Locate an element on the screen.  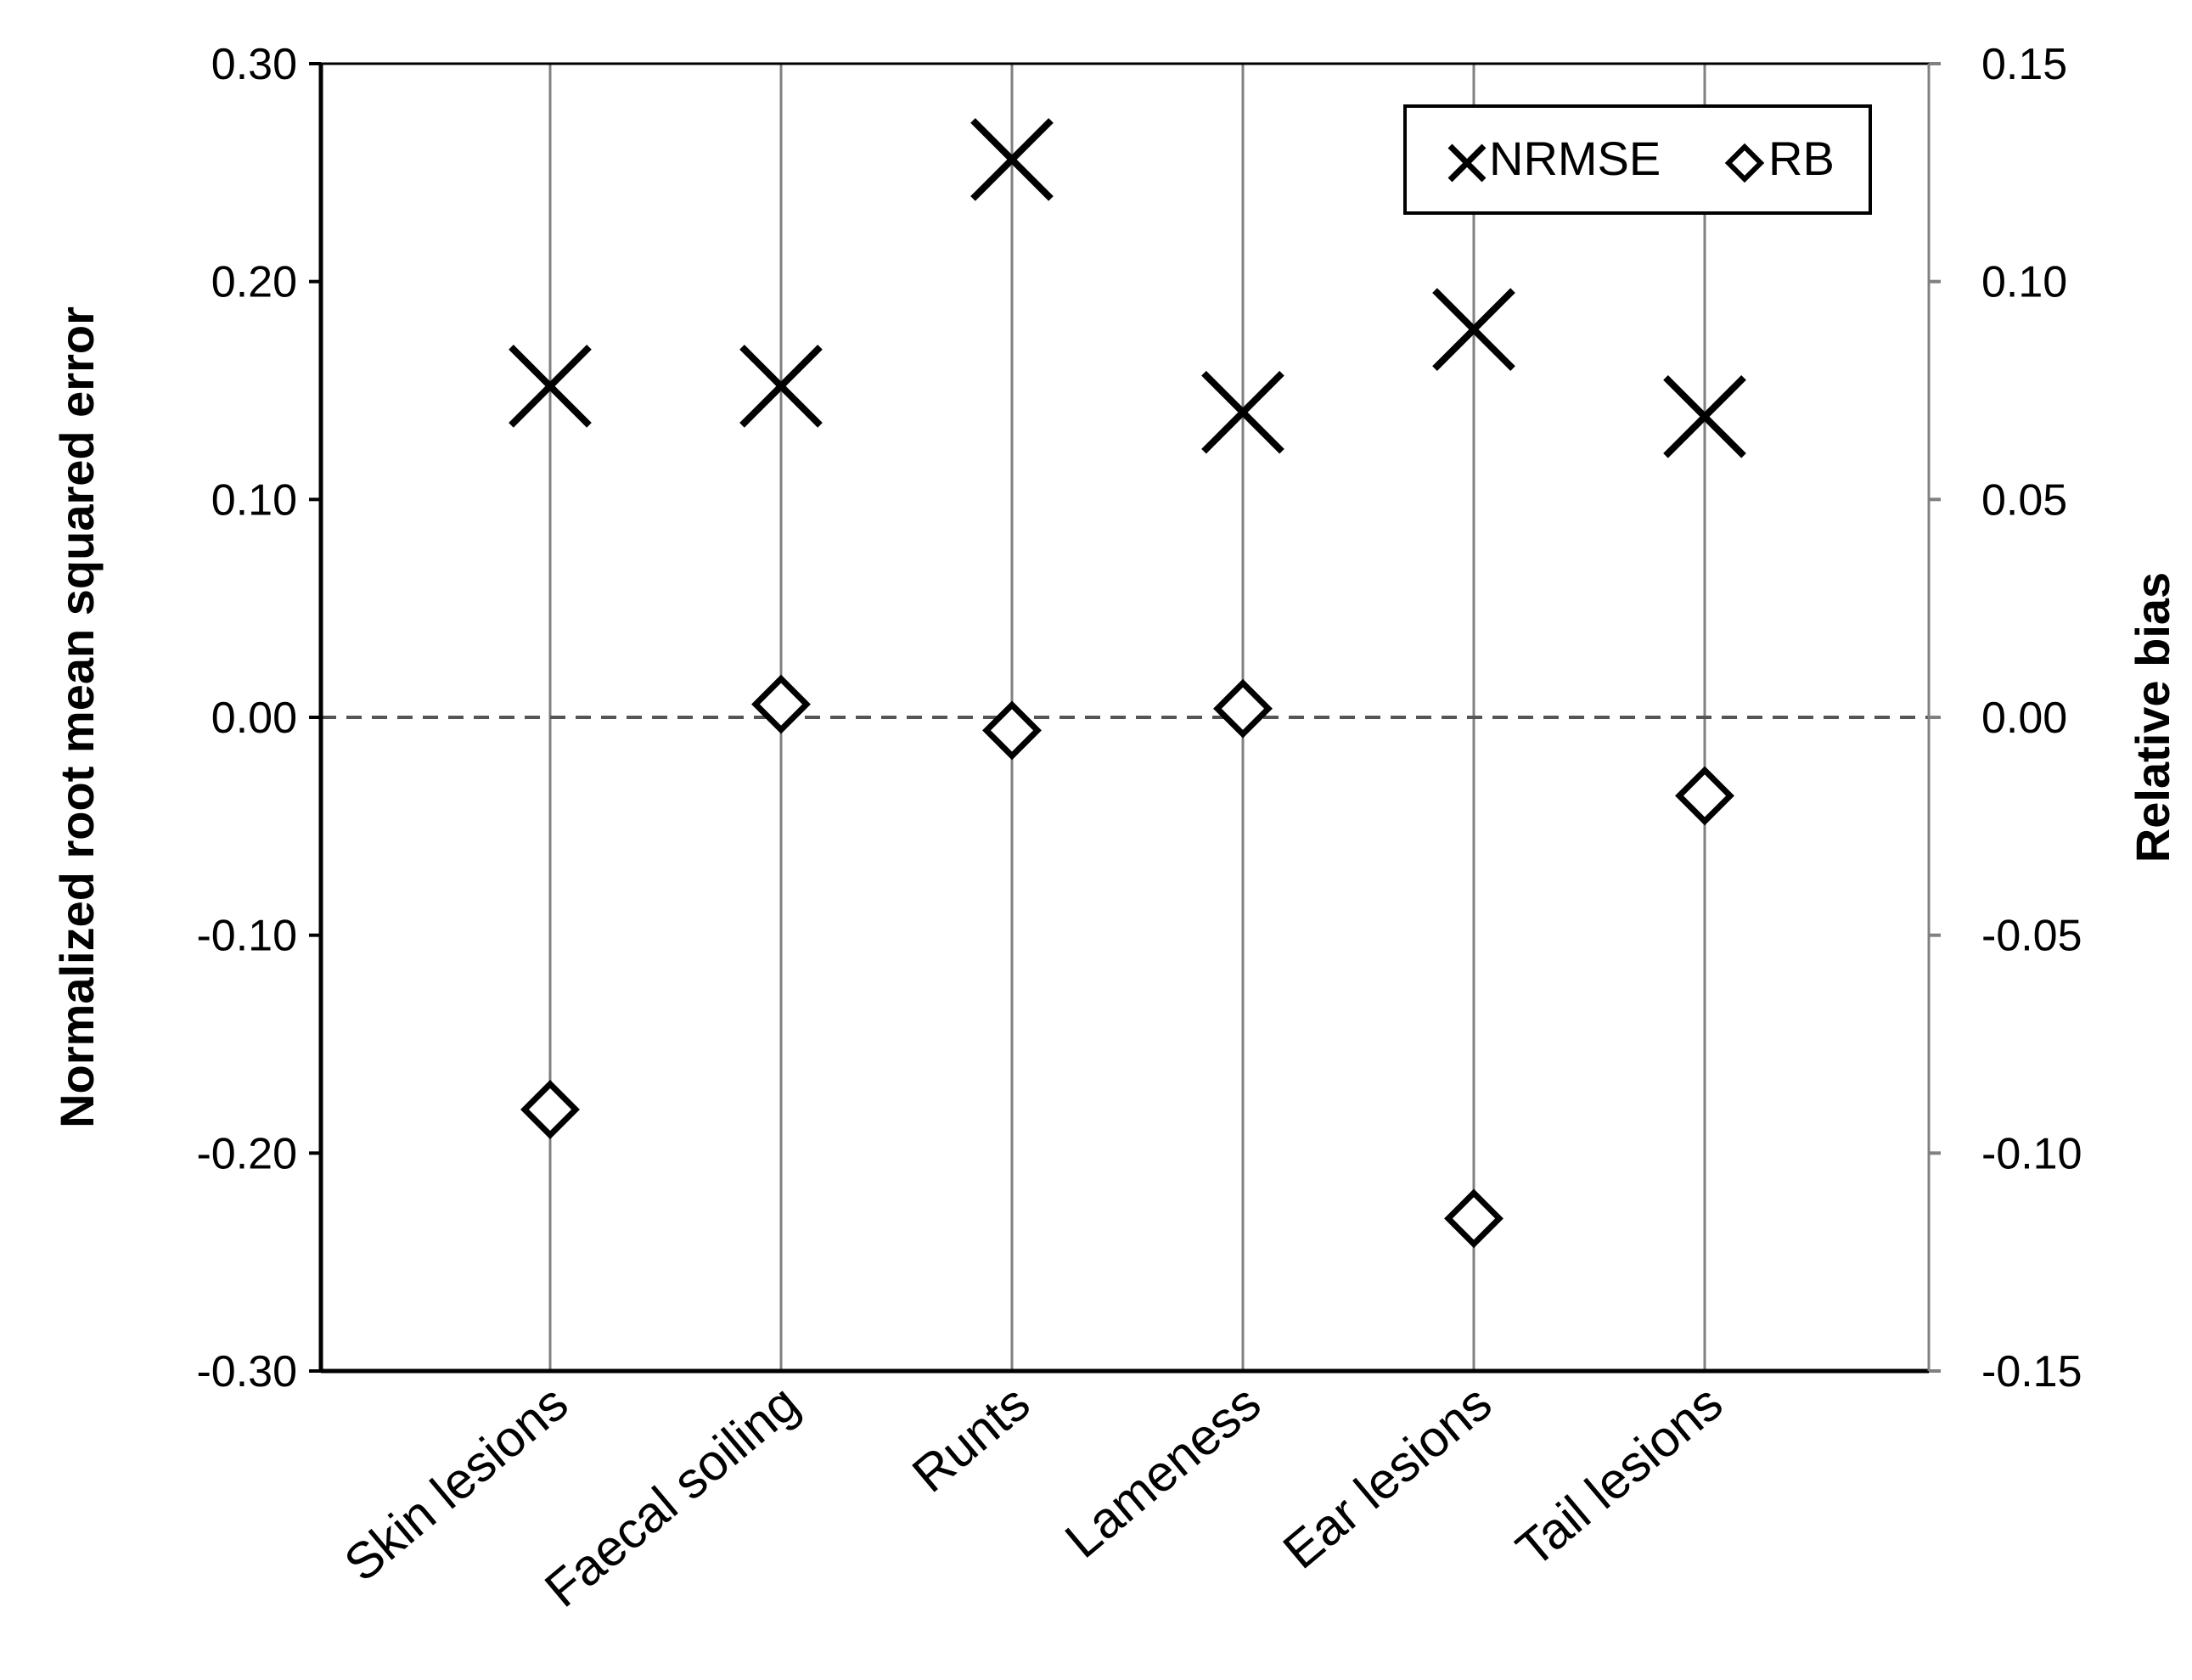
right-axis-ticks: -0.15 -0.10 -0.05 0.00 0.05 0.10 0.15 is located at coordinates (2005, 718).